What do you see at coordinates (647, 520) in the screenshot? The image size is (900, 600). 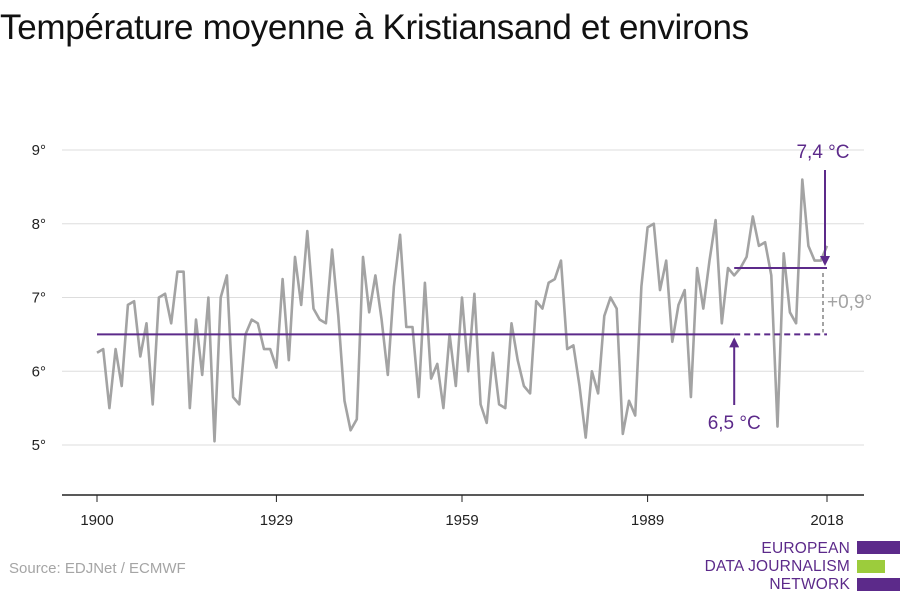 I see `x-tick-label: 1989` at bounding box center [647, 520].